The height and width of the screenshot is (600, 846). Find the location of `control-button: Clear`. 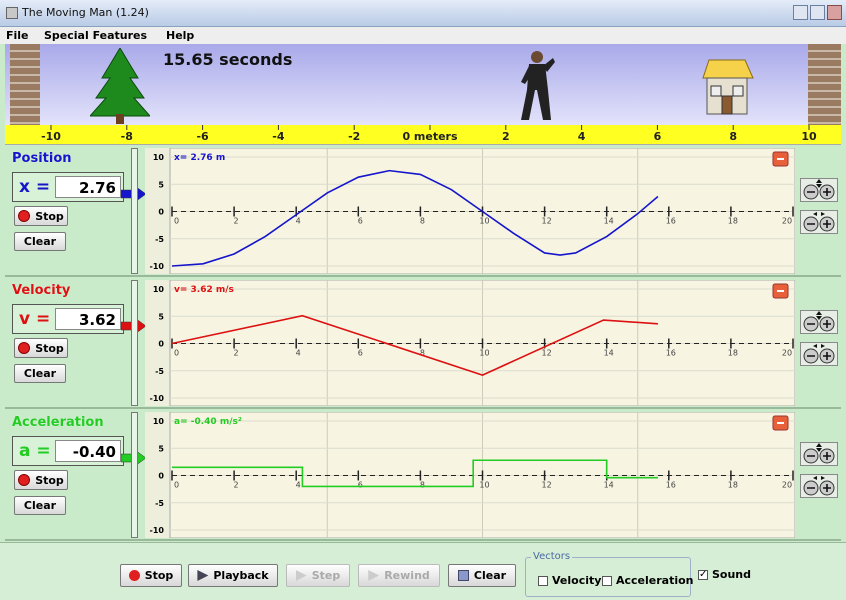

control-button: Clear is located at coordinates (482, 575).